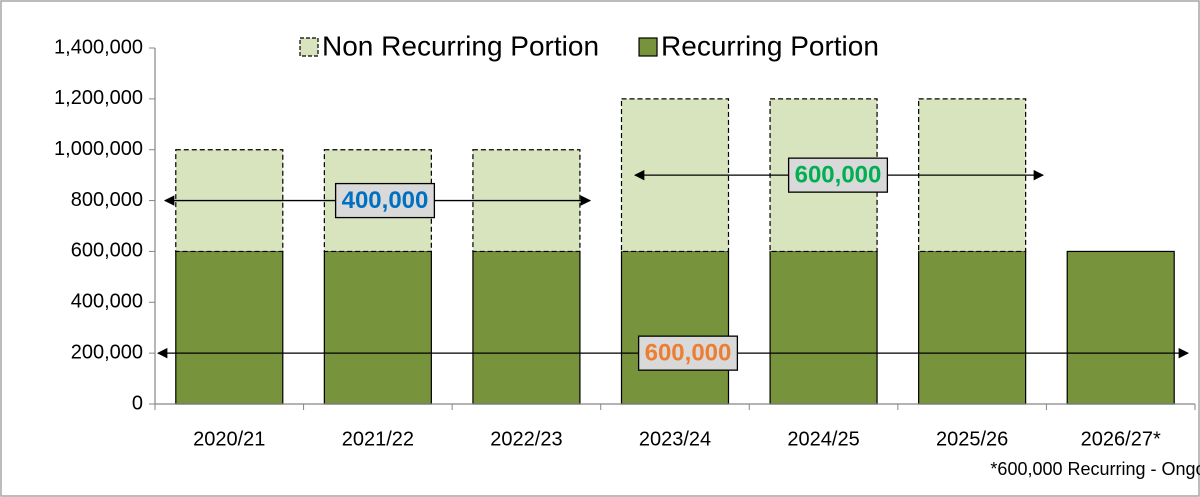 This screenshot has width=1200, height=497. Describe the element at coordinates (107, 352) in the screenshot. I see `y-tick-label: 200,000` at that location.